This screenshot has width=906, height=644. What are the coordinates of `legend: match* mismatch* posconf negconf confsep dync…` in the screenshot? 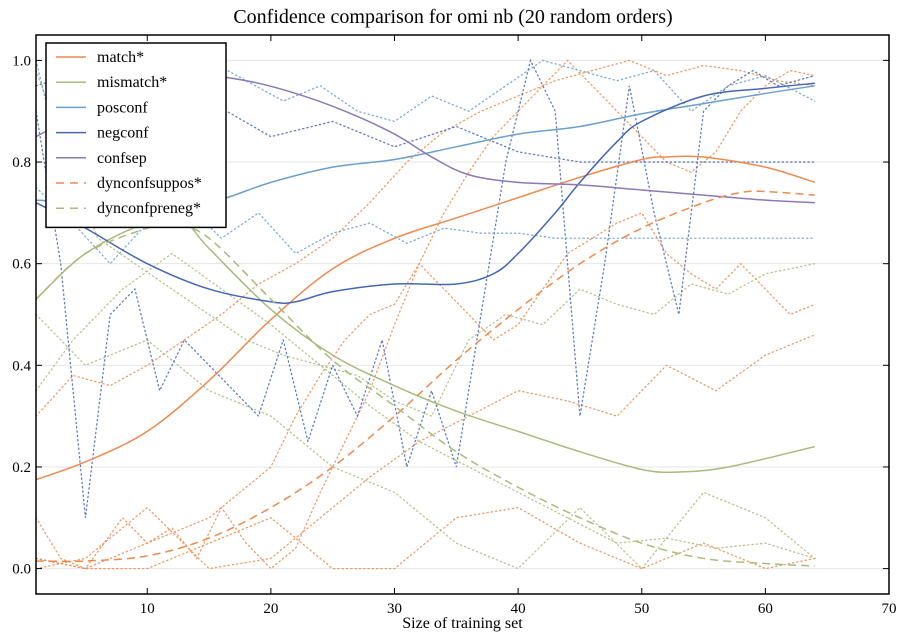 It's located at (136, 135).